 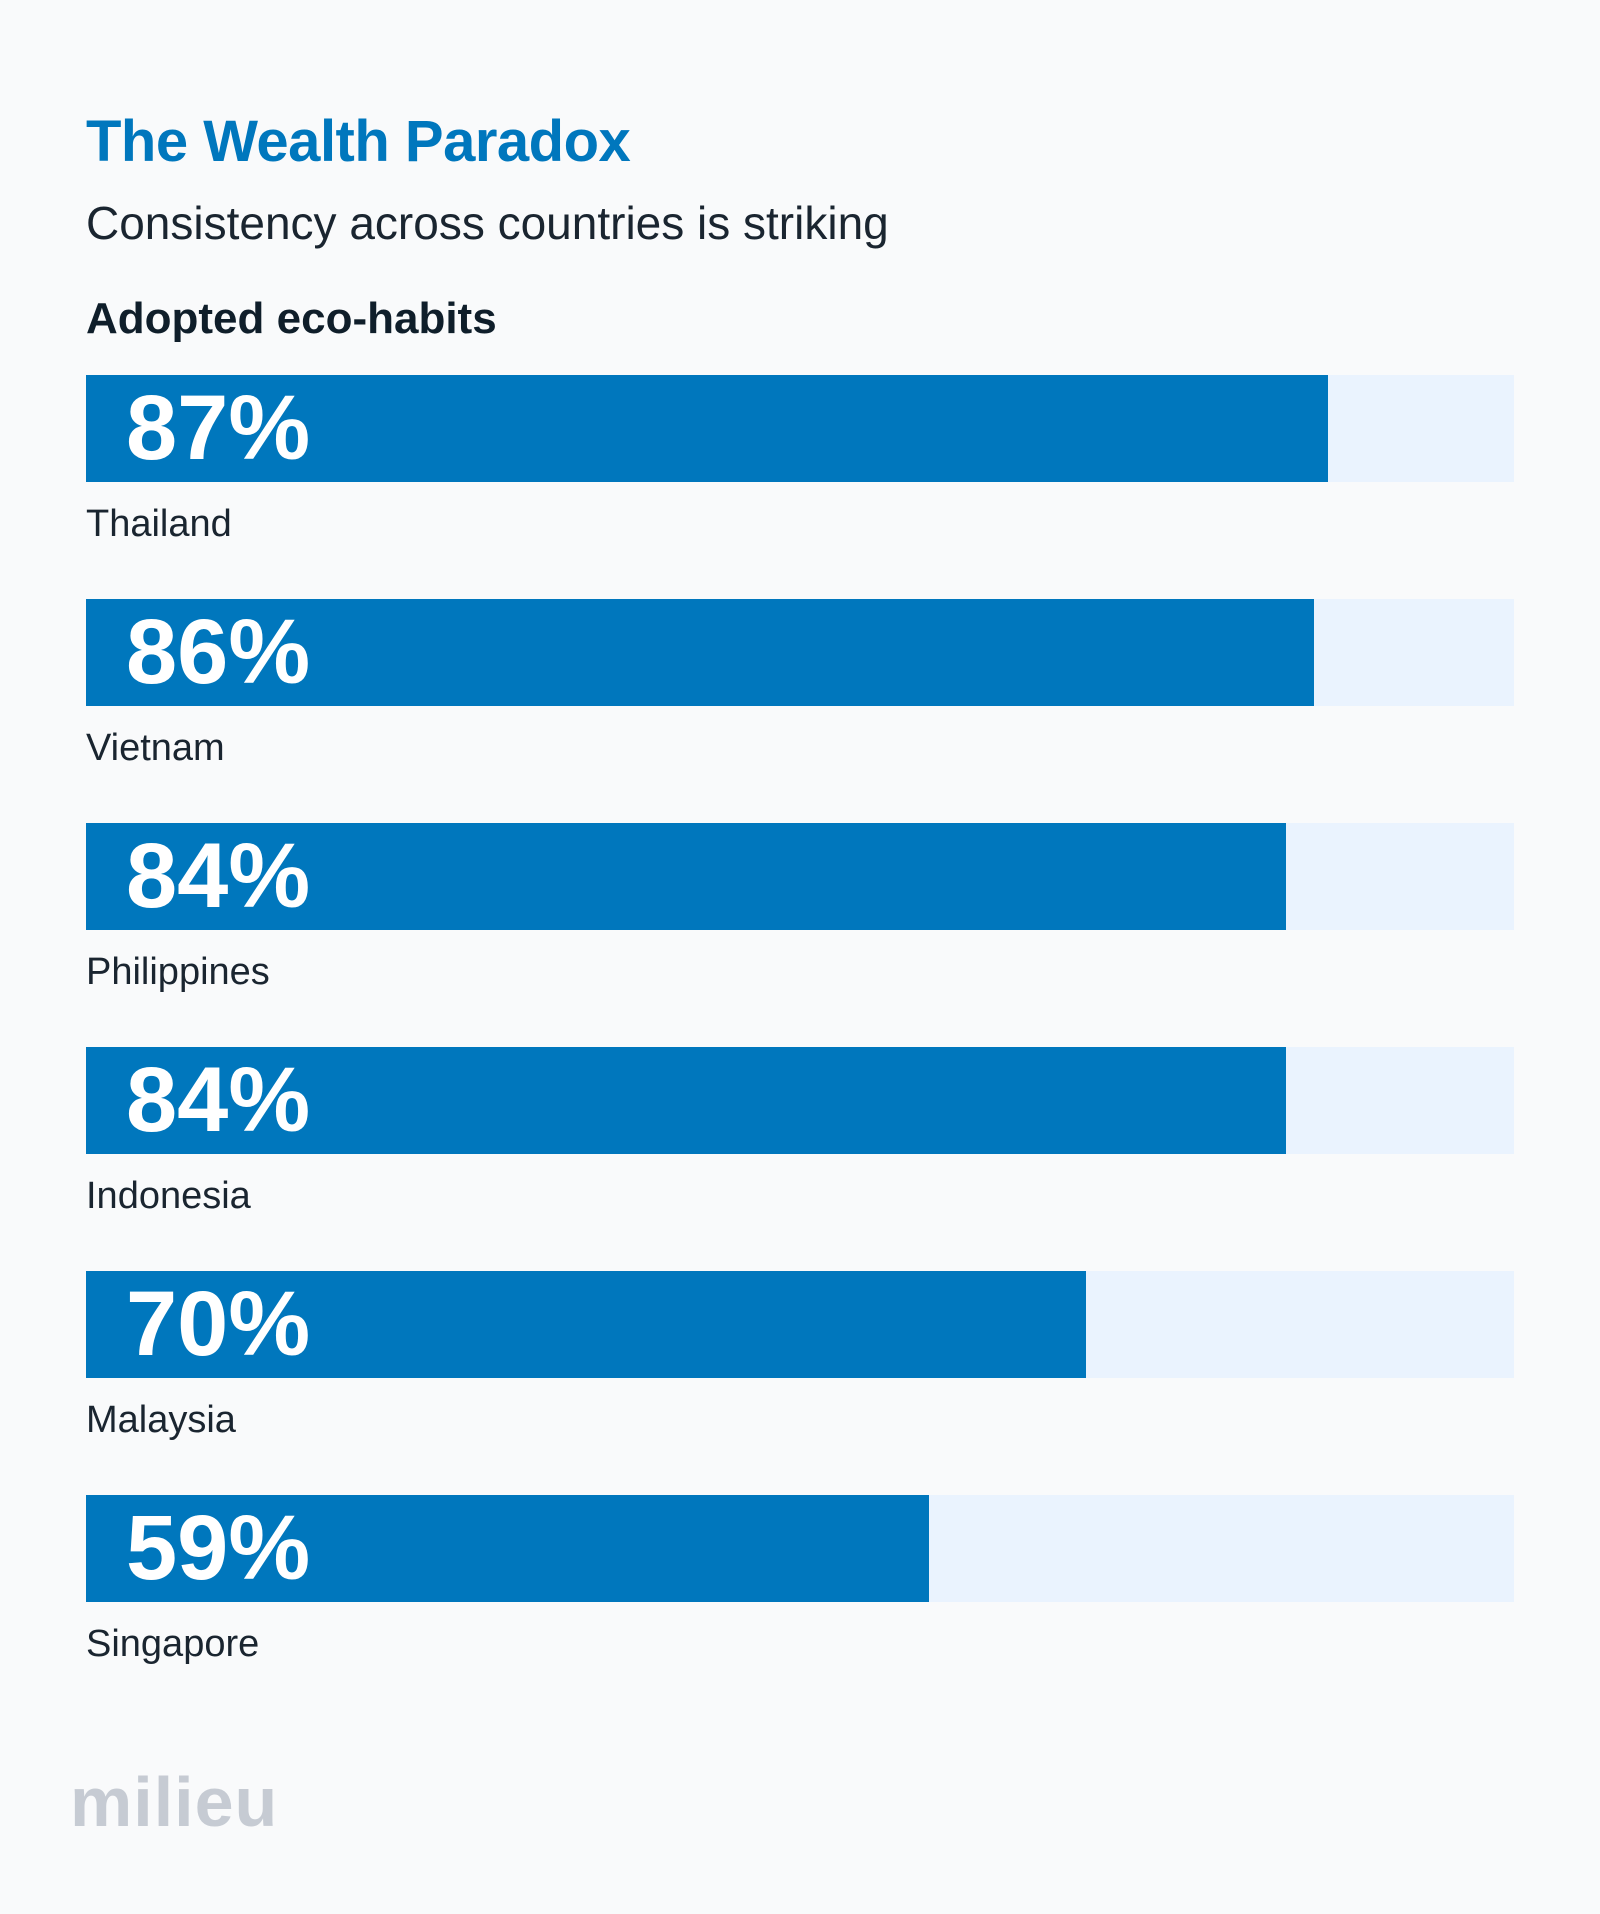 What do you see at coordinates (218, 1548) in the screenshot?
I see `bar-value-label: 59%` at bounding box center [218, 1548].